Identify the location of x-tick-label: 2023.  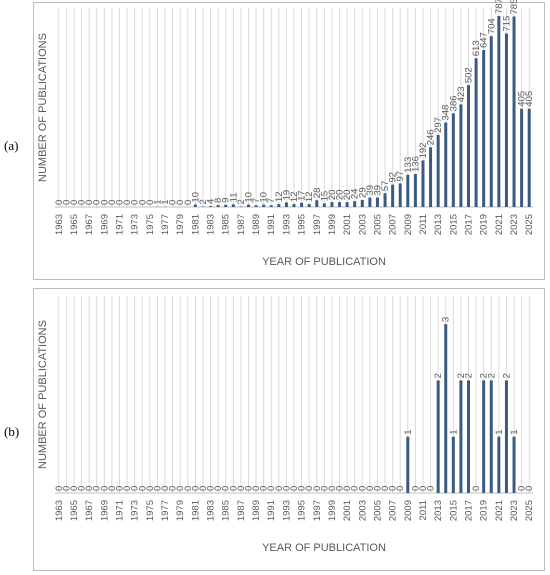
(514, 224).